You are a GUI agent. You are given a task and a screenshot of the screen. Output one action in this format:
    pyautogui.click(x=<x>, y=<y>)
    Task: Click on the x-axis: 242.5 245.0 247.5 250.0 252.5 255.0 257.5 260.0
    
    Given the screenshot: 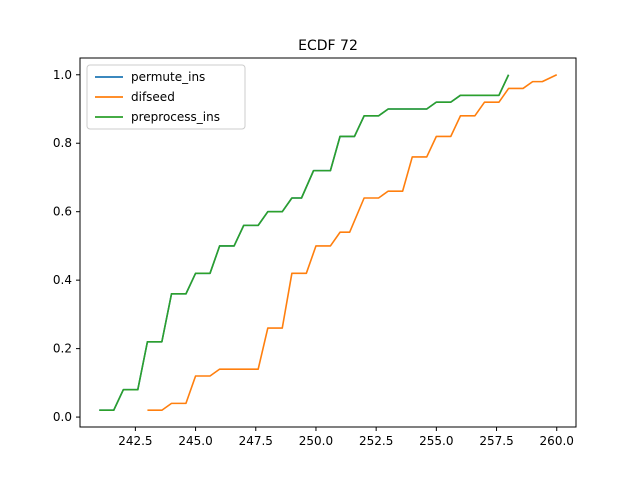 What is the action you would take?
    pyautogui.click(x=346, y=437)
    